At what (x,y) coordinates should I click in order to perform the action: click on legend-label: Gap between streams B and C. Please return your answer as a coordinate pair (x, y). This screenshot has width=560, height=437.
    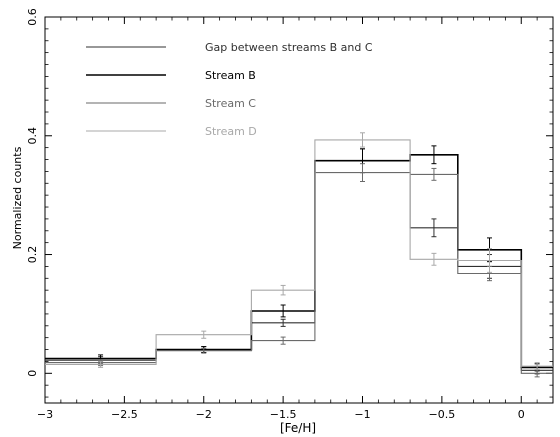
    Looking at the image, I should click on (289, 47).